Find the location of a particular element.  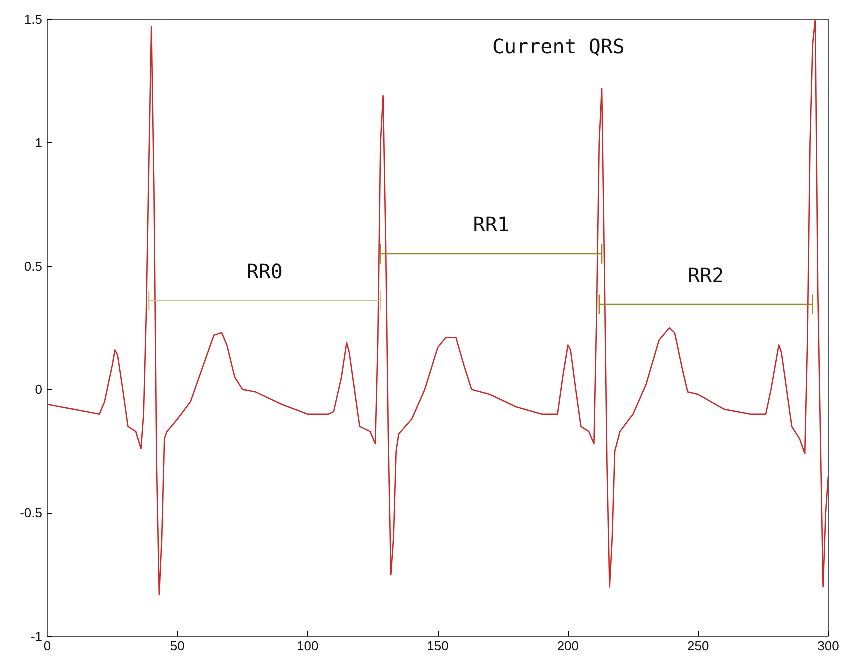

x-tick-label: 150 is located at coordinates (438, 646).